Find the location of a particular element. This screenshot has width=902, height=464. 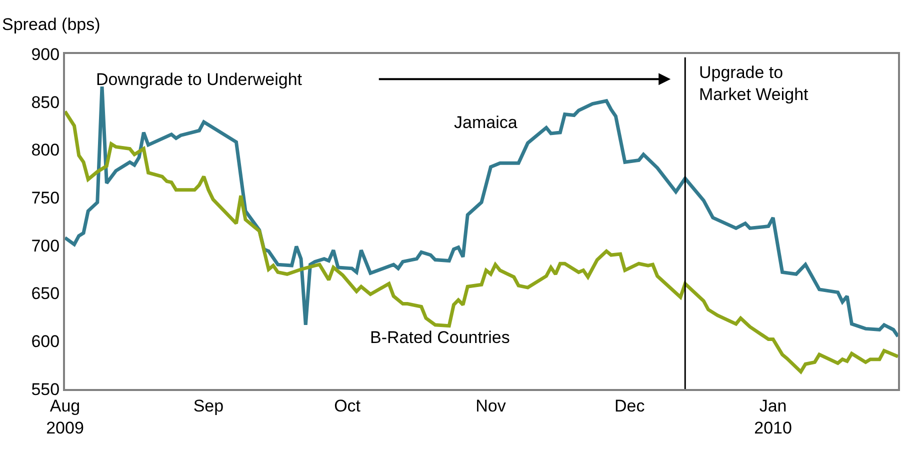

y-tick-label: 750 is located at coordinates (45, 198).